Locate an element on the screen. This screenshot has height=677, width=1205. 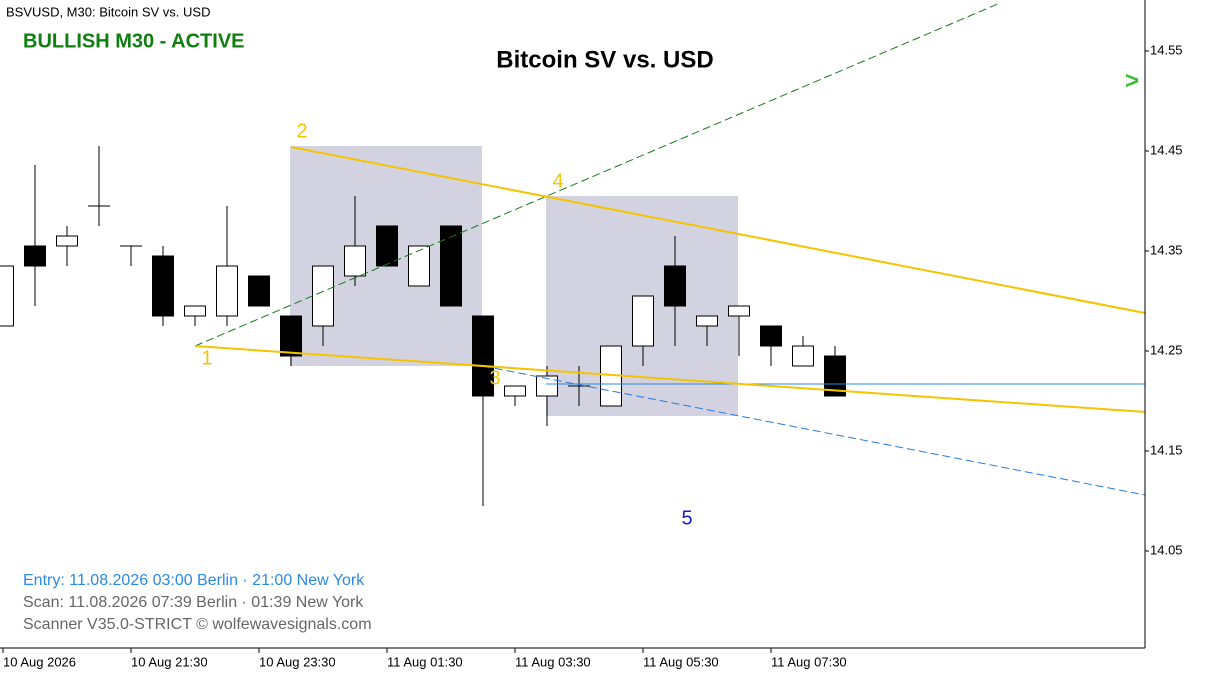
y-tick-label: 14.15 is located at coordinates (1166, 449).